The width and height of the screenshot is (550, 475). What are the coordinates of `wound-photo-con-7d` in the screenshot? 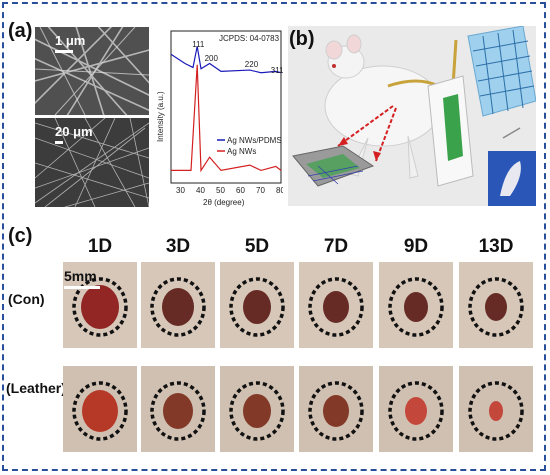 It's located at (336, 305).